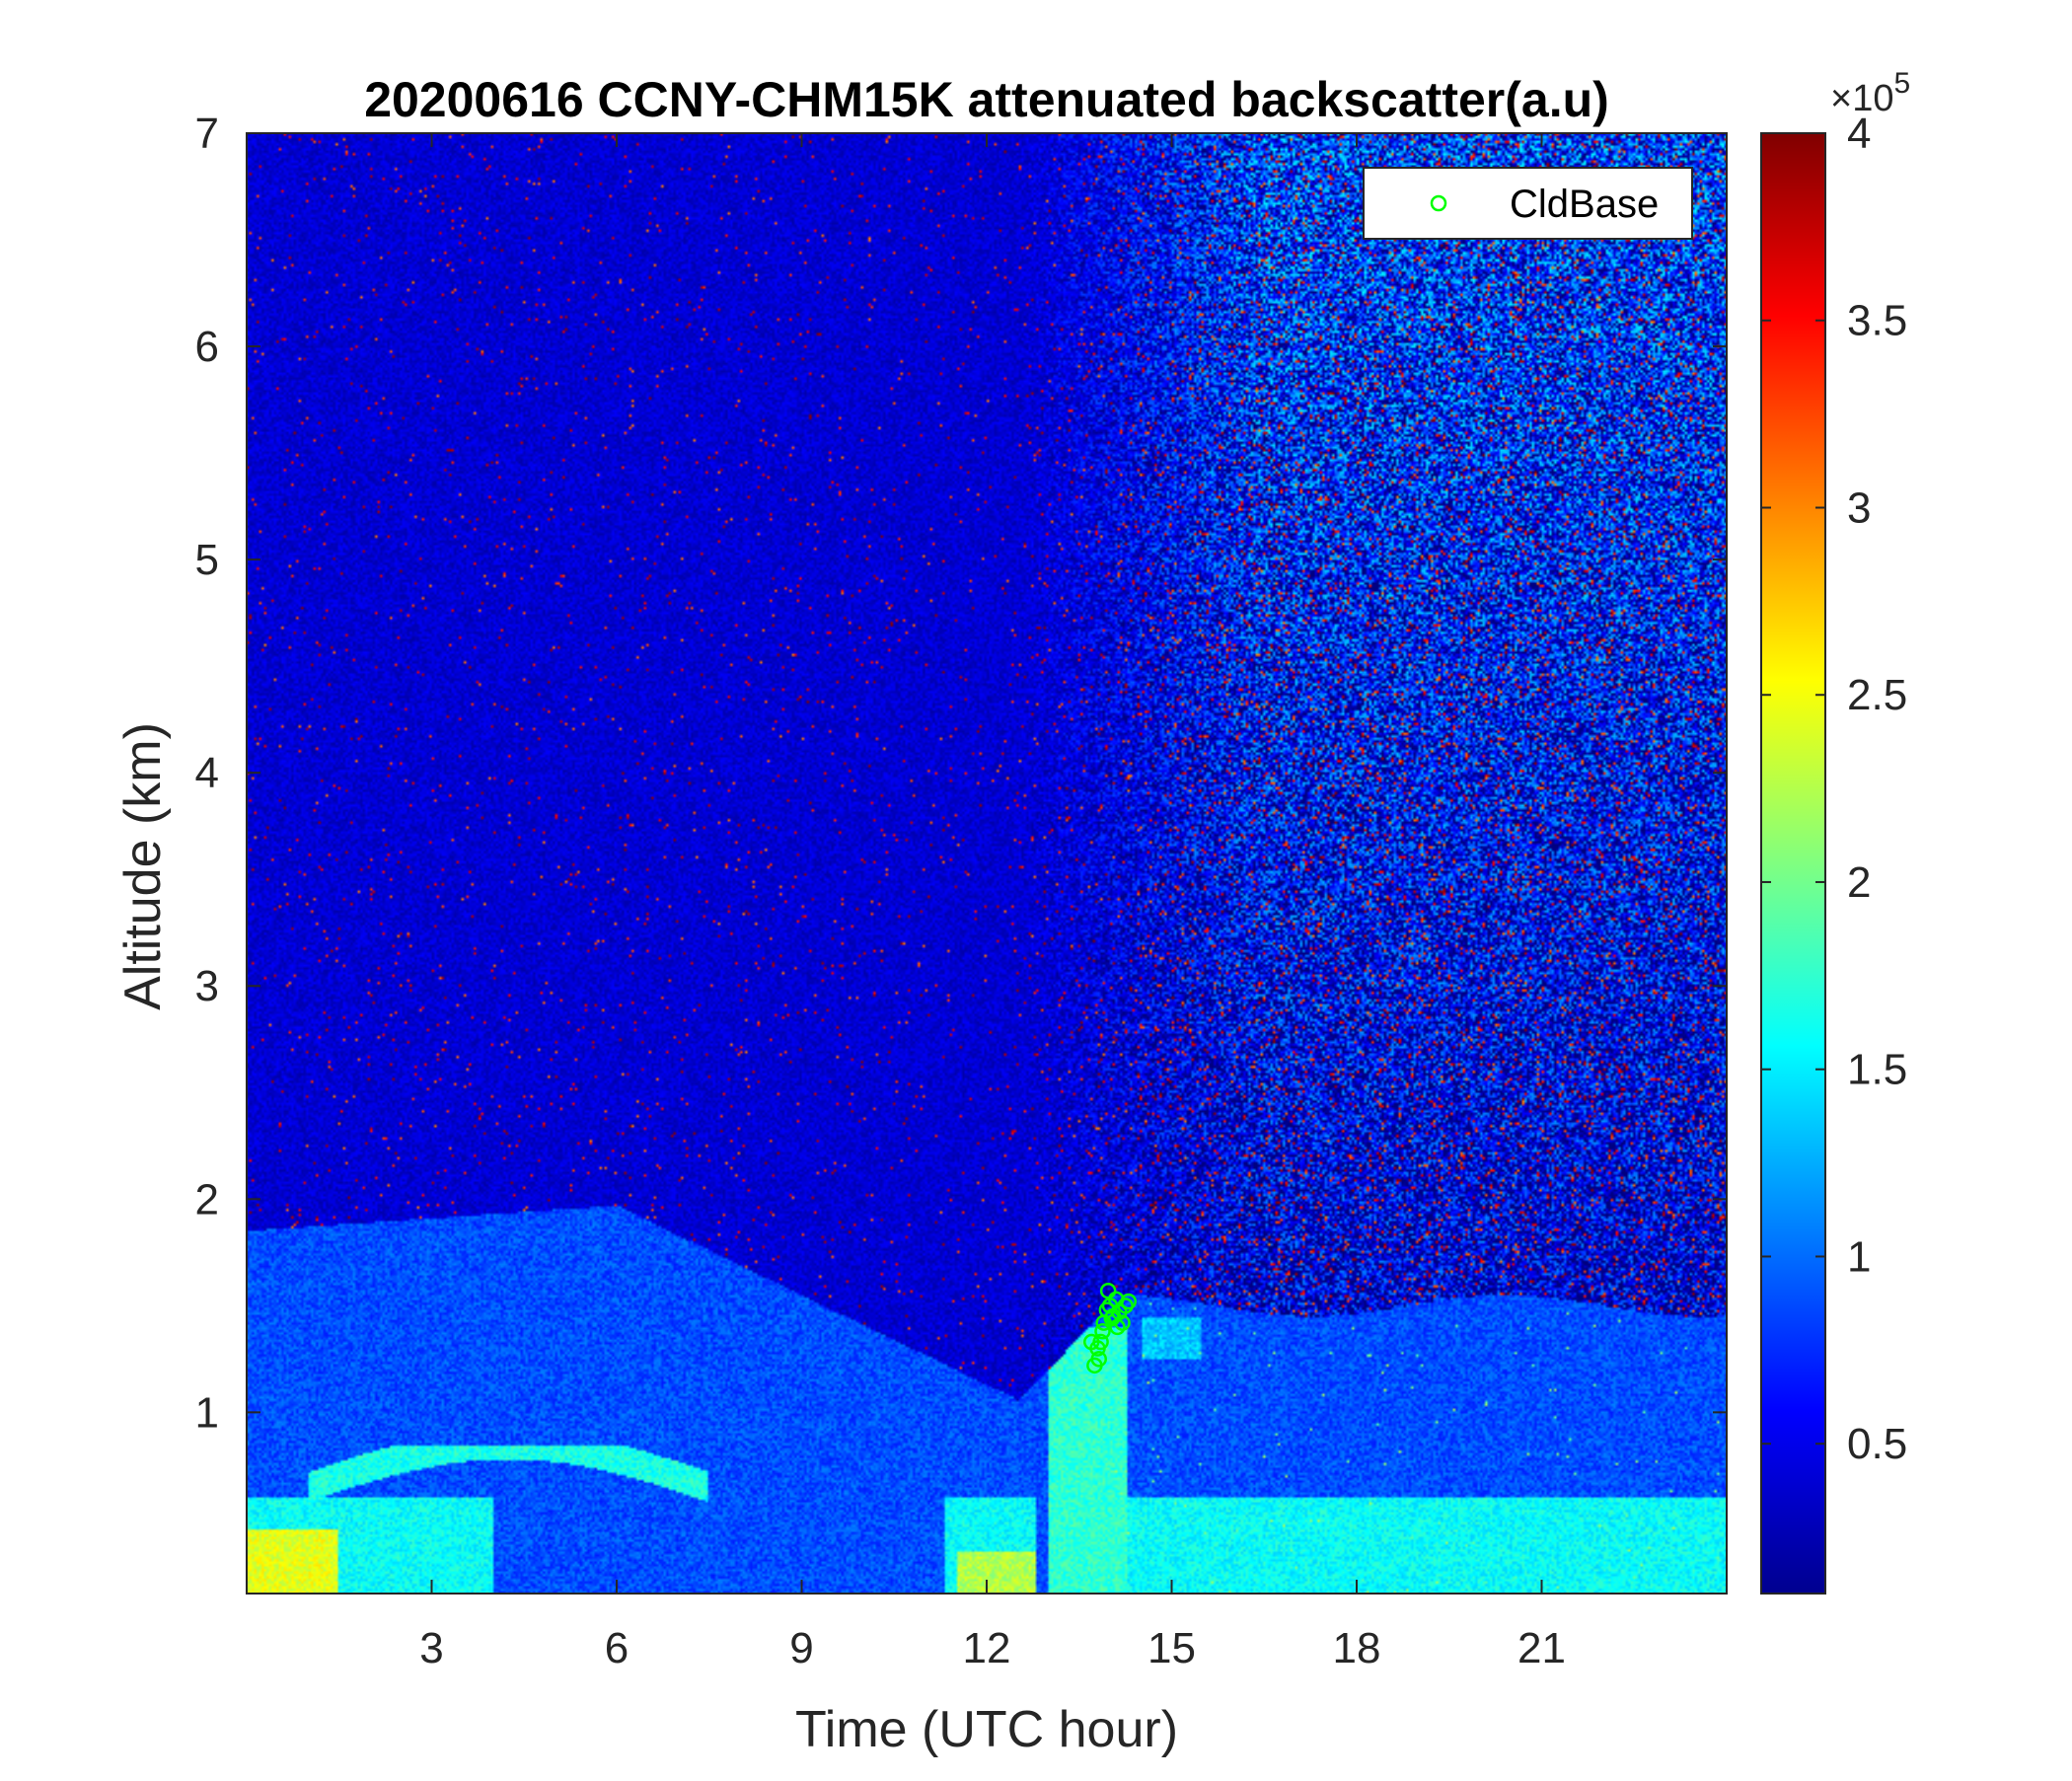 Image resolution: width=2072 pixels, height=1781 pixels. Describe the element at coordinates (207, 560) in the screenshot. I see `y-tick-label: 5` at that location.